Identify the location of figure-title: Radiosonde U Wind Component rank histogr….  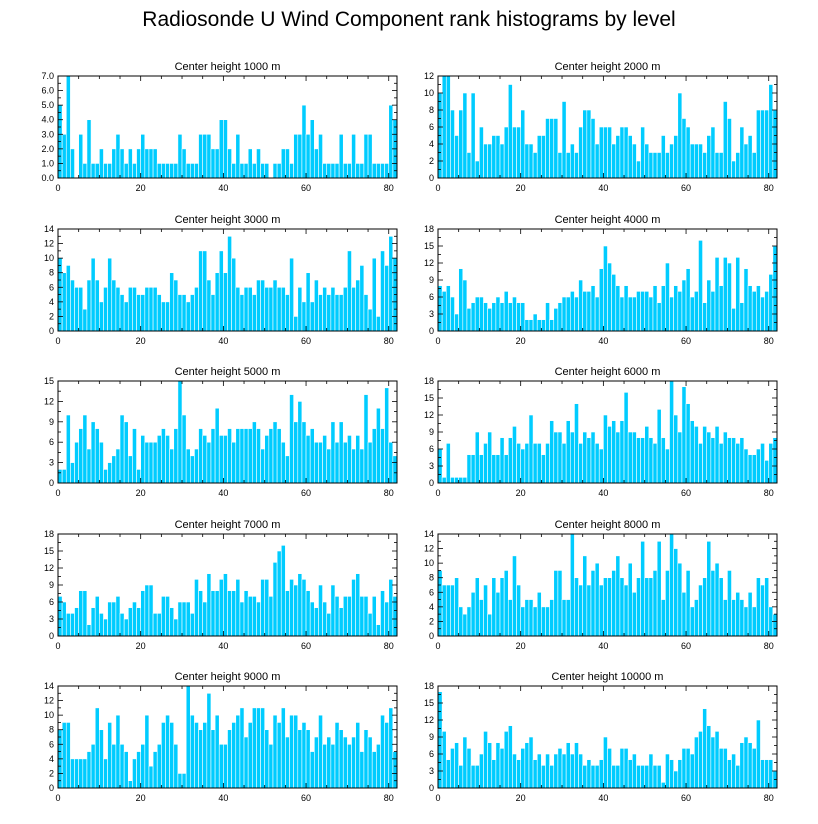
(409, 19).